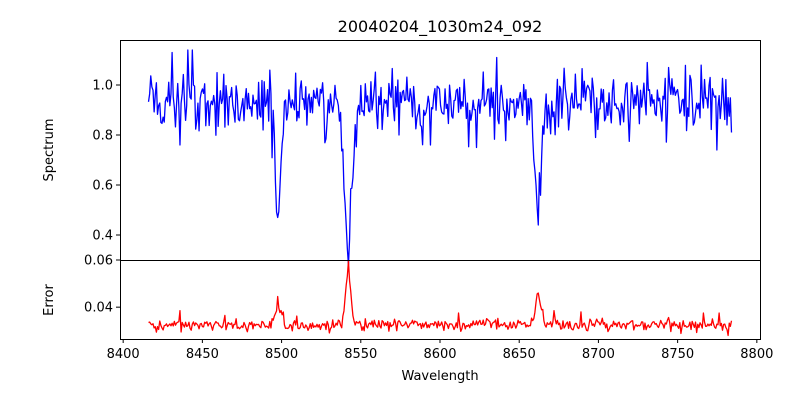 The width and height of the screenshot is (800, 400). Describe the element at coordinates (598, 354) in the screenshot. I see `x-tick-label: 8700` at that location.